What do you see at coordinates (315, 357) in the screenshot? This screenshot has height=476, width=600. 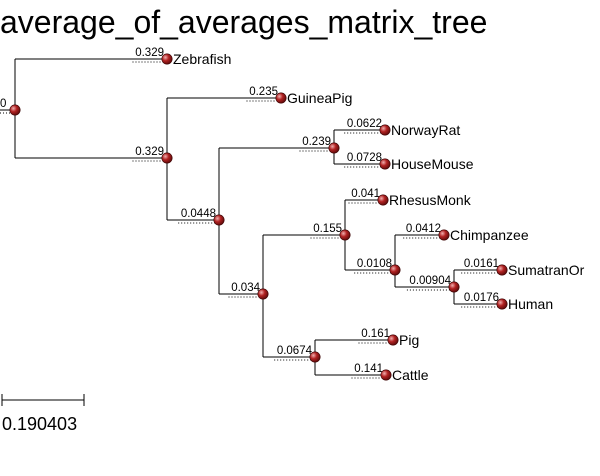 I see `internal-node-n8` at bounding box center [315, 357].